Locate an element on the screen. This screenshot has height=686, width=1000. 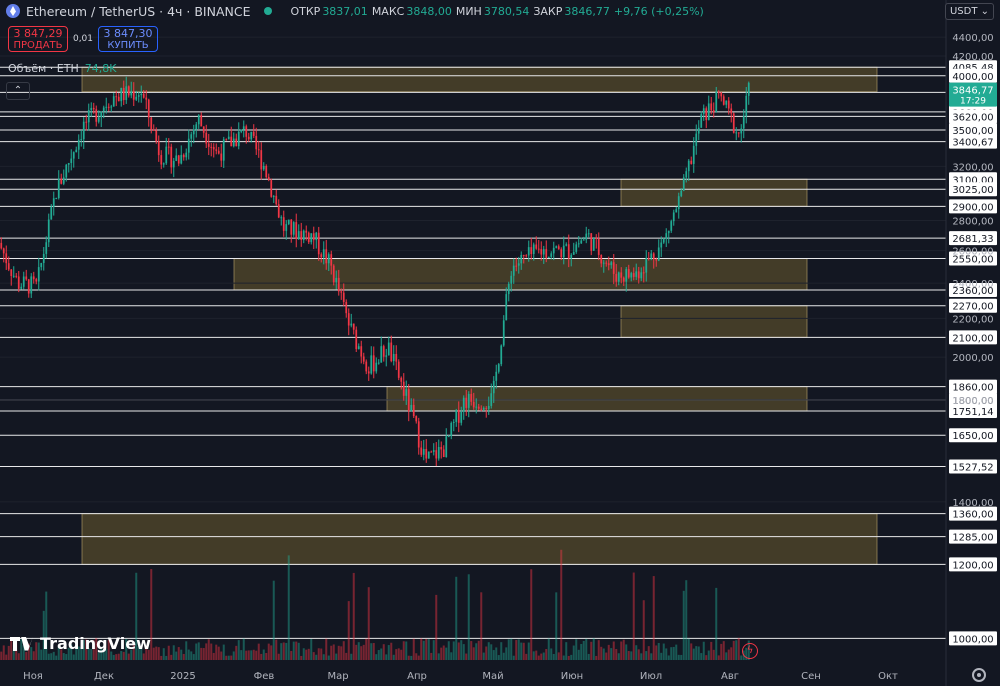
y-tick-2: 3200,00 is located at coordinates (972, 167).